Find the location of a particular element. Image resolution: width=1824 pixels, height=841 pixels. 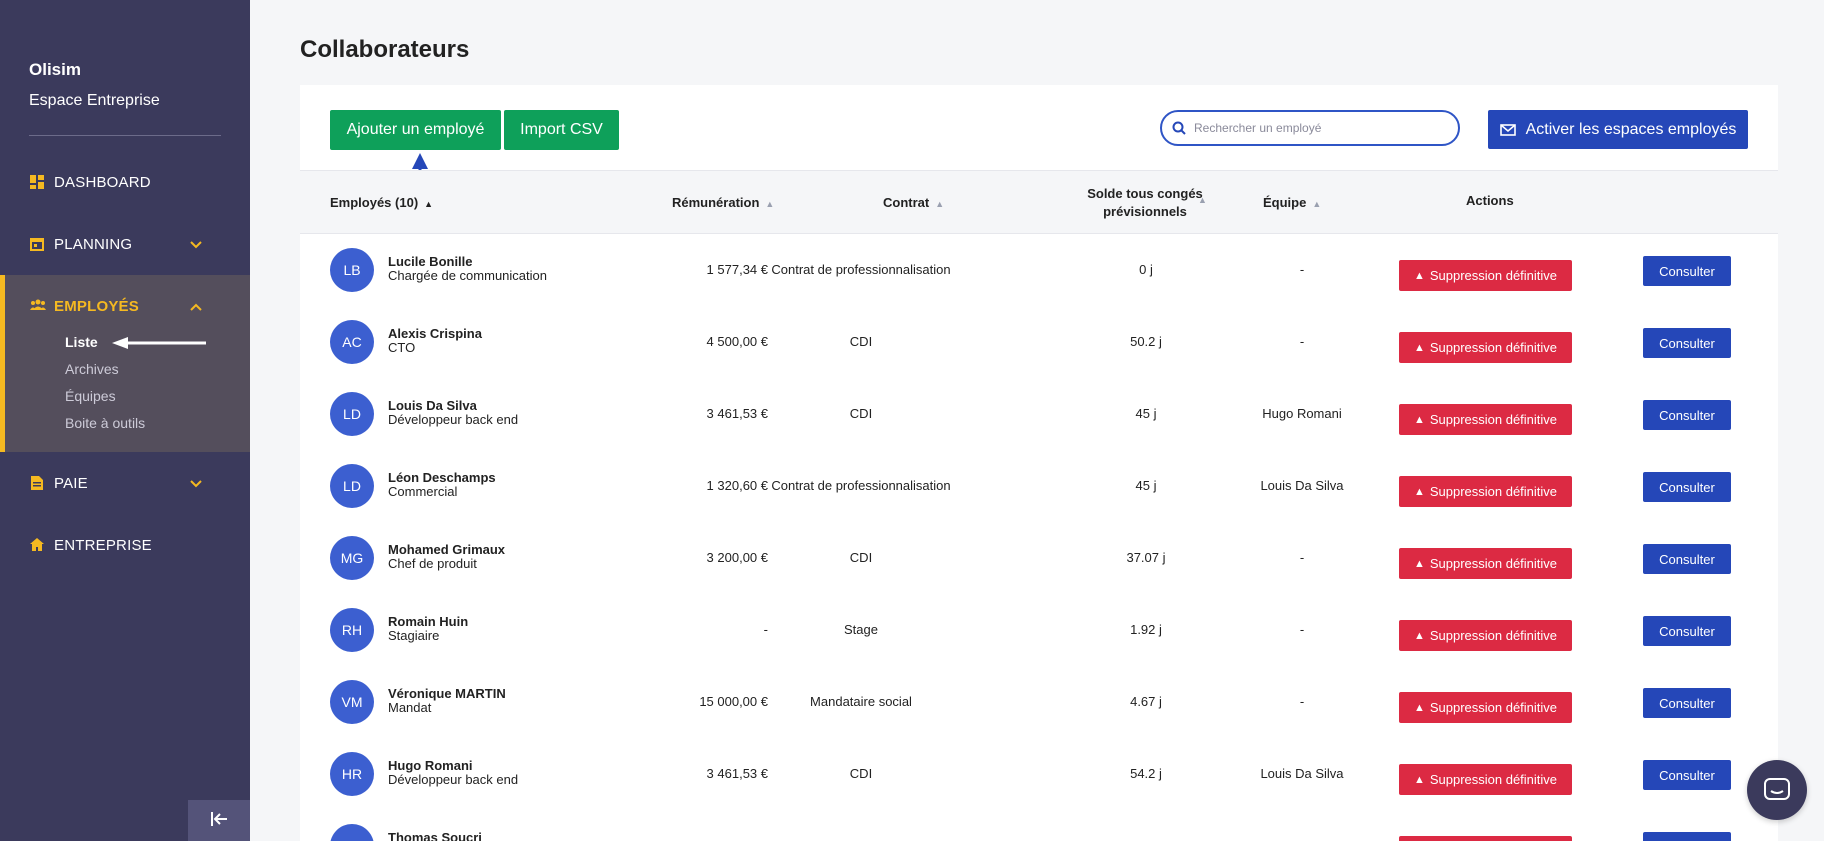

home-icon is located at coordinates (37, 545).